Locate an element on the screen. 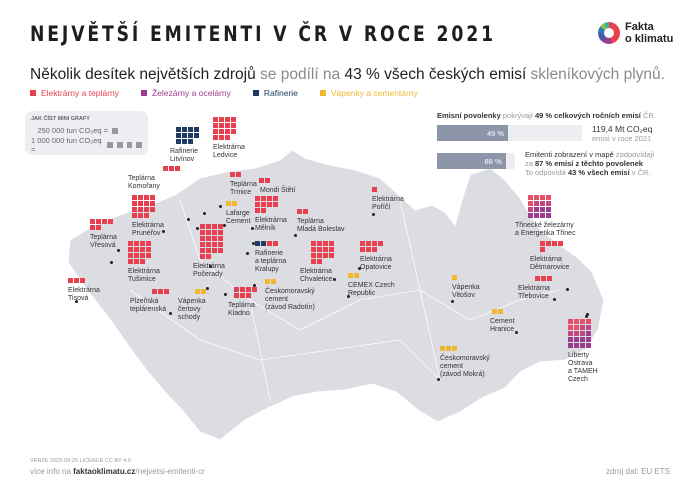 The height and width of the screenshot is (495, 700). subtitle-part: Několik desítek největších zdrojů is located at coordinates (143, 74).